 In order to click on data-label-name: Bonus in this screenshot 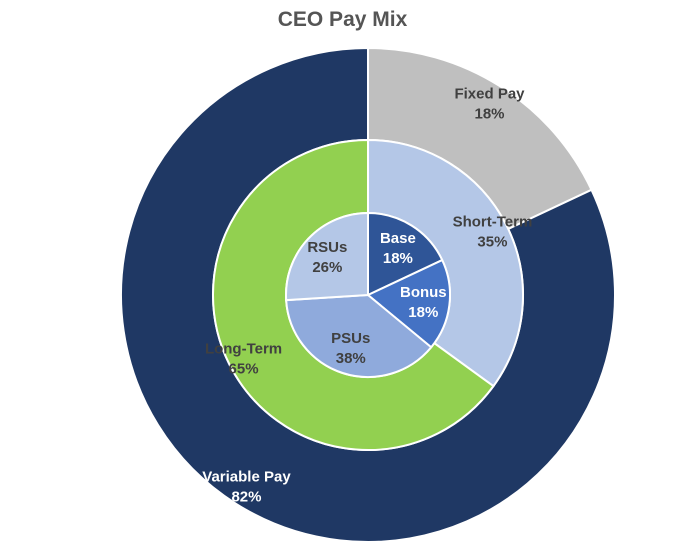, I will do `click(423, 292)`.